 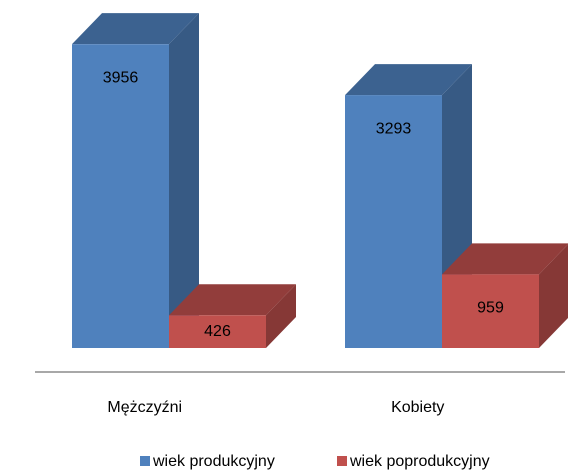 I want to click on data-label: 959, so click(x=490, y=308).